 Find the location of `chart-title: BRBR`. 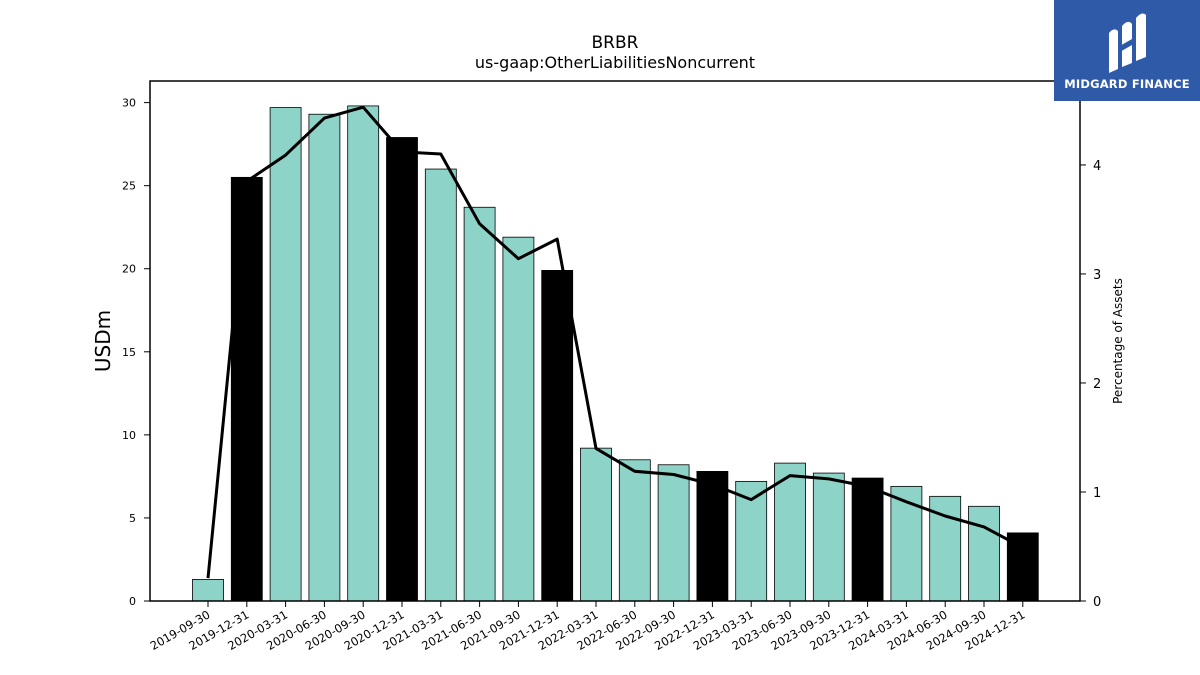

chart-title: BRBR is located at coordinates (615, 43).